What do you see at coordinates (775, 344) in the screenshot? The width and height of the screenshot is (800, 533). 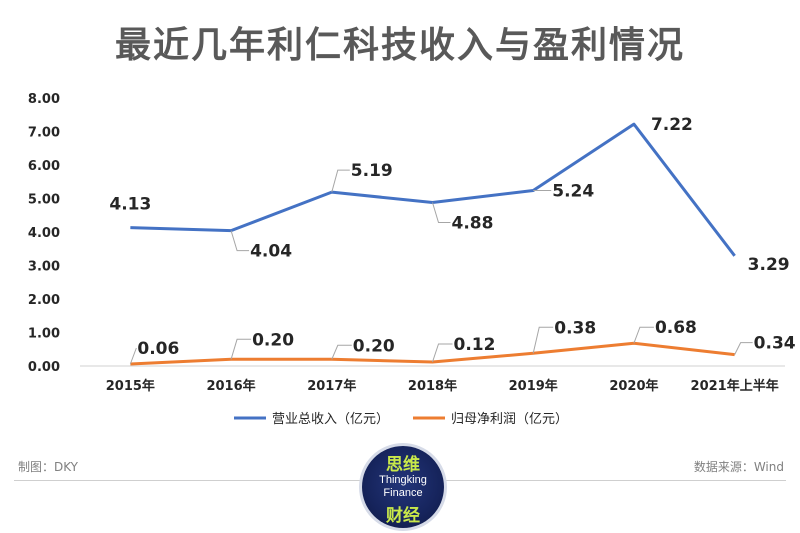 I see `data-label: 0.34` at bounding box center [775, 344].